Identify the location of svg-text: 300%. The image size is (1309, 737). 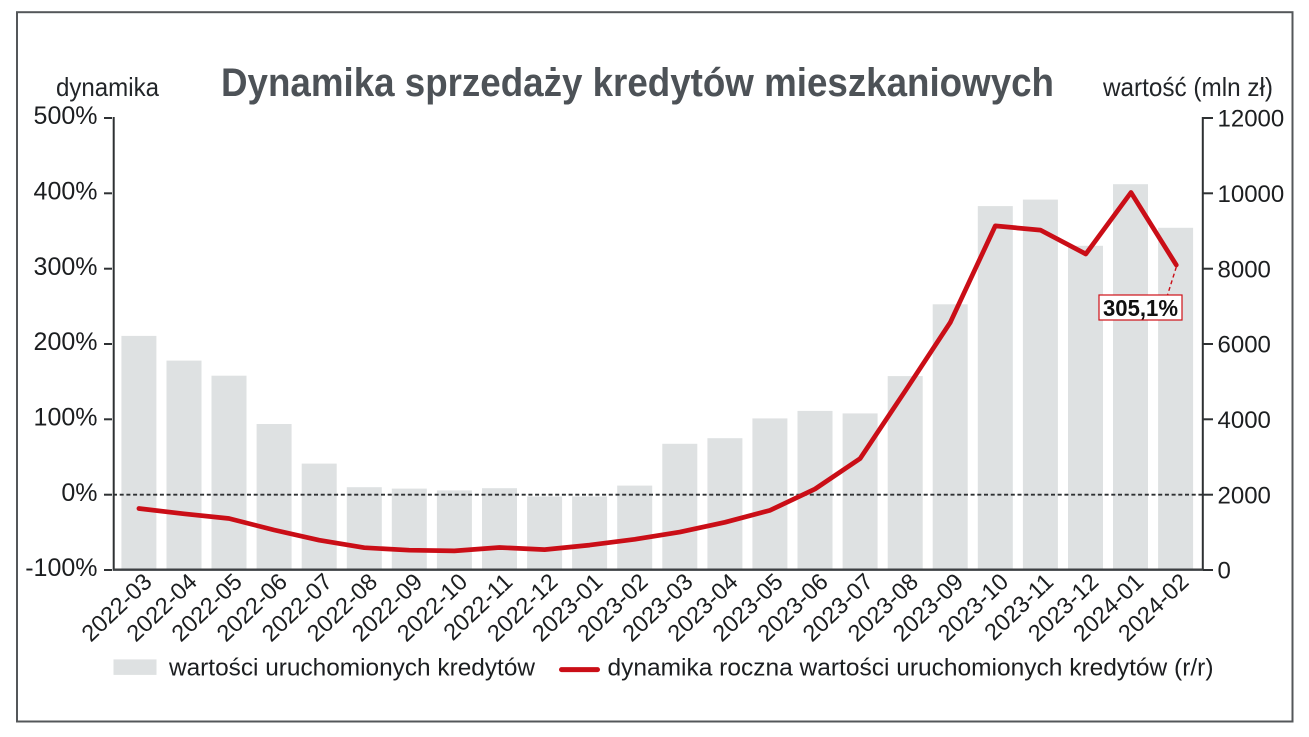
(66, 267).